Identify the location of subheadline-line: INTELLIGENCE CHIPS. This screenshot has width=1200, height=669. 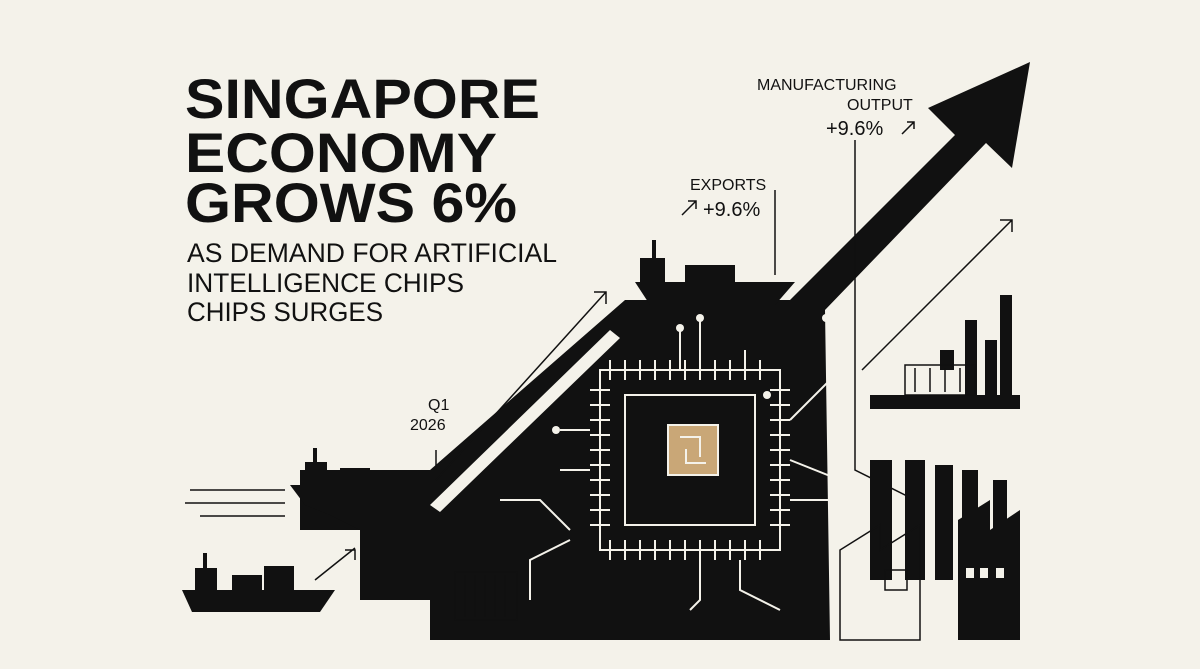
(325, 283).